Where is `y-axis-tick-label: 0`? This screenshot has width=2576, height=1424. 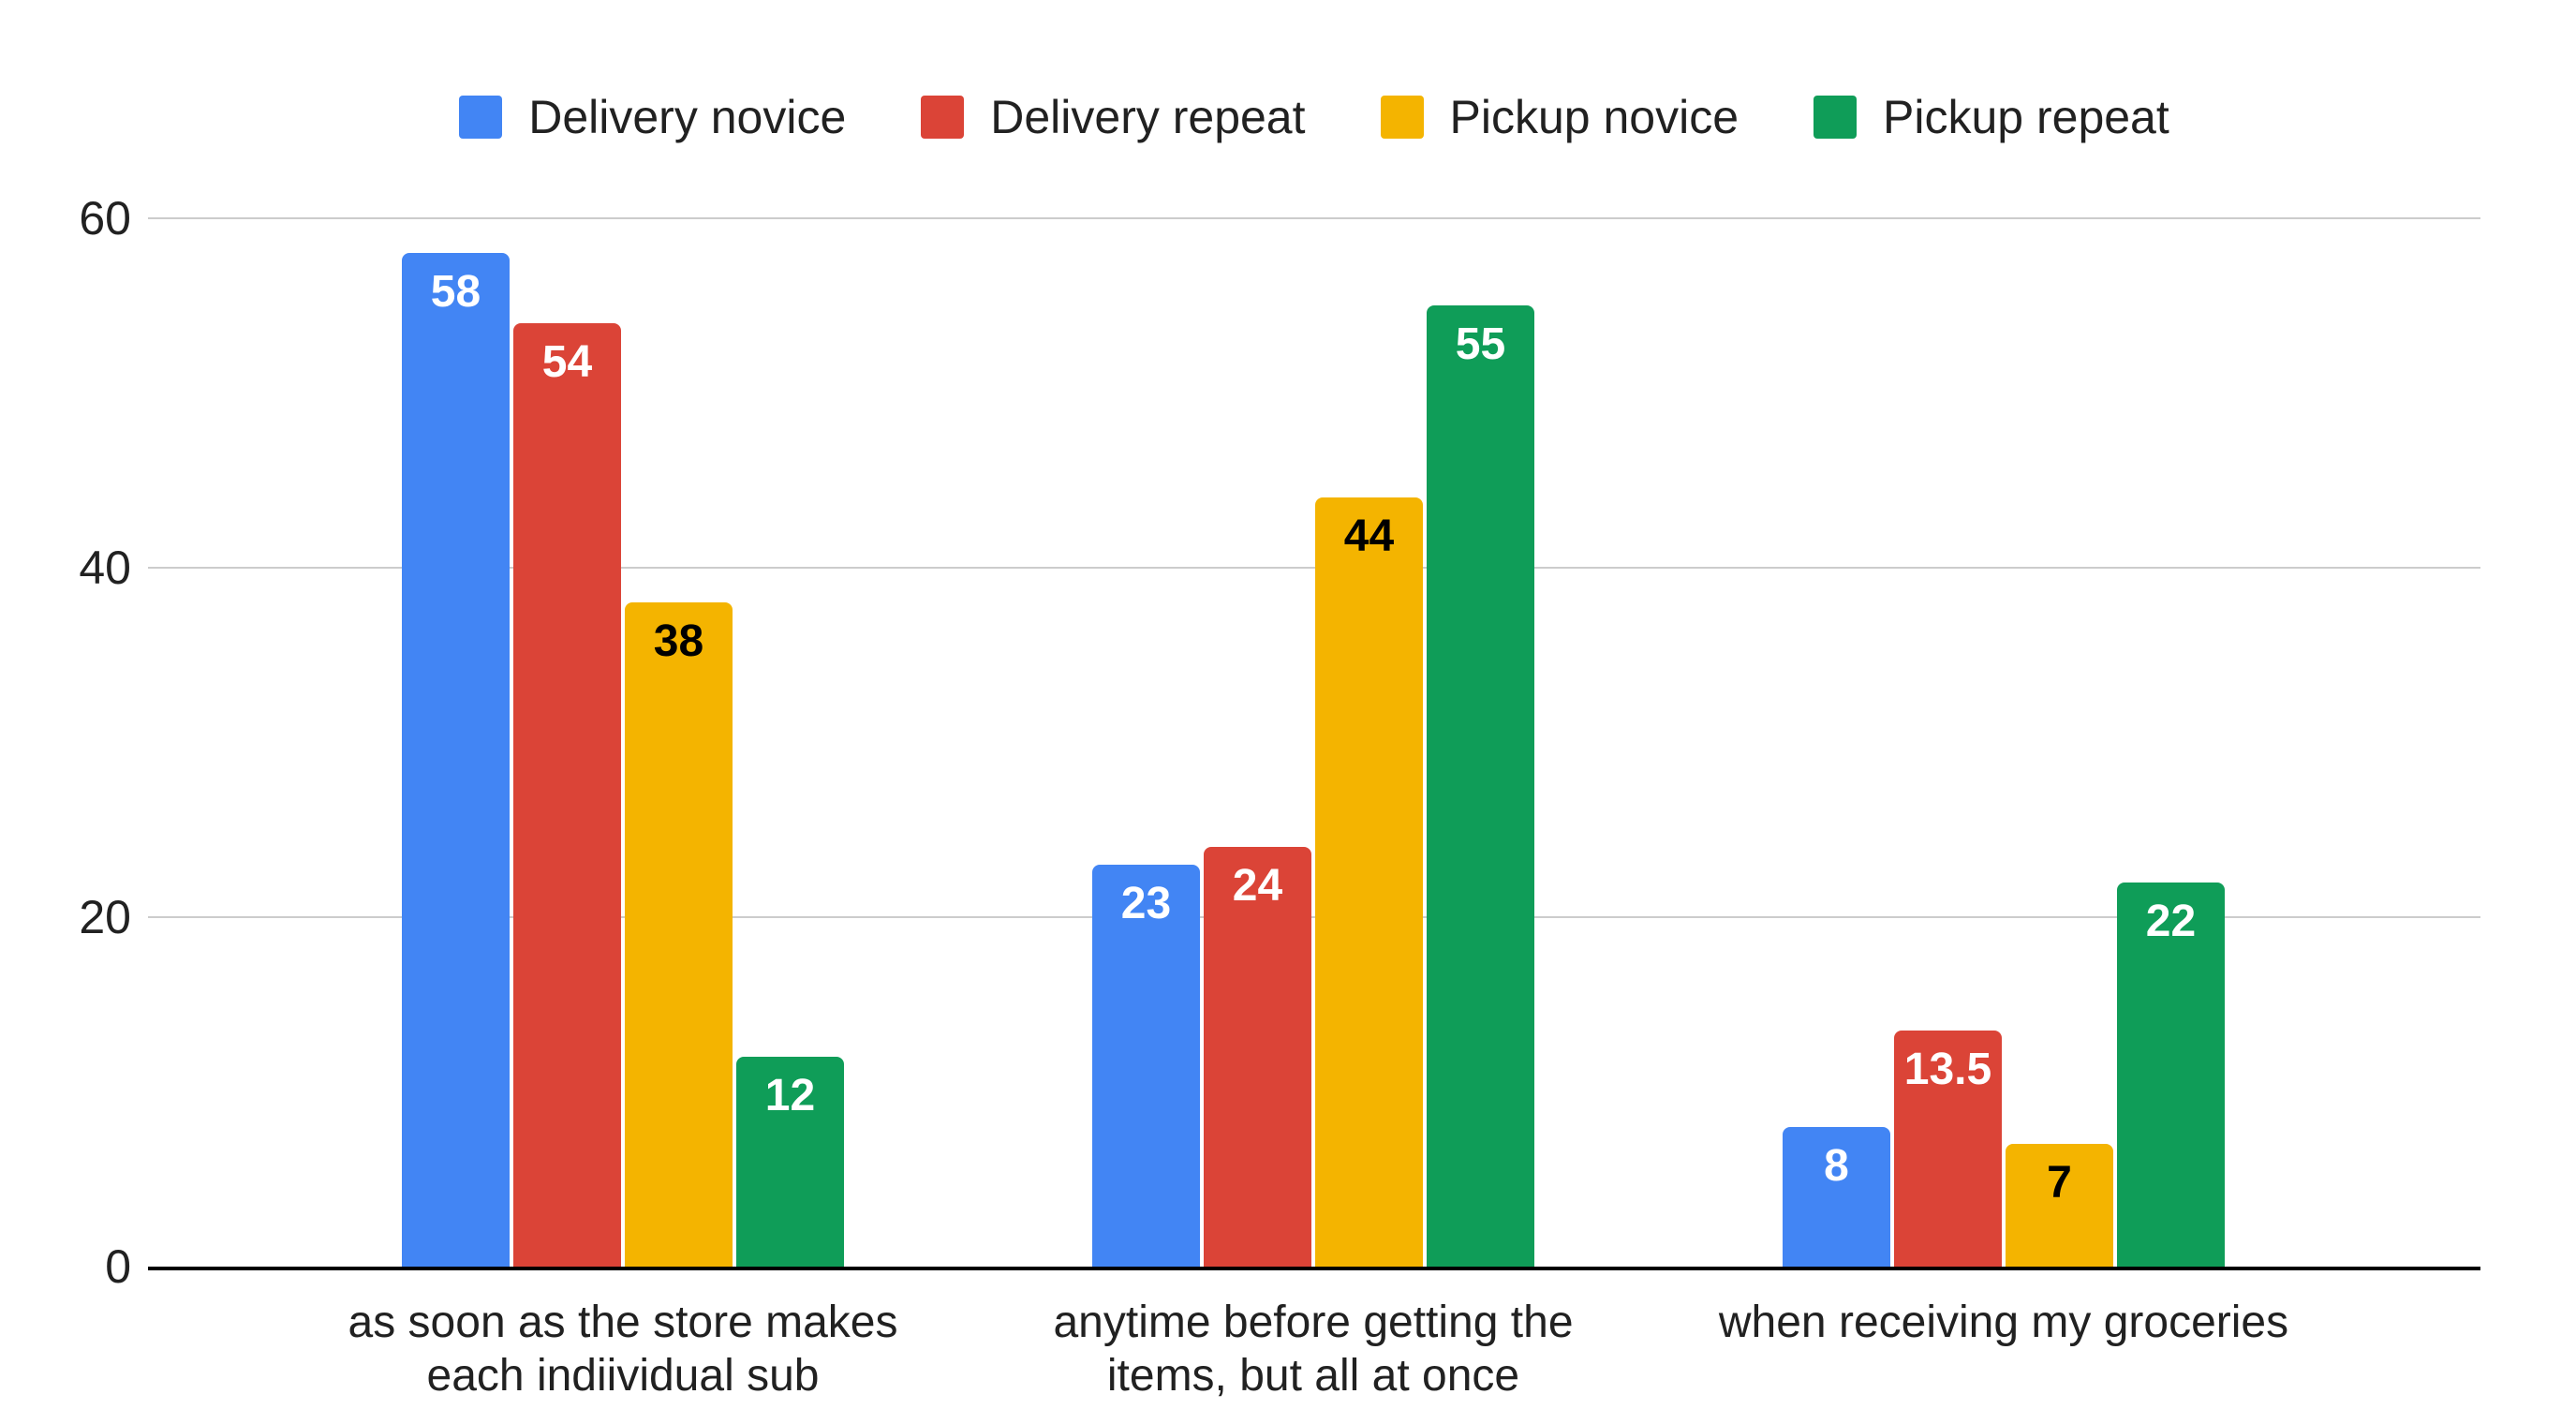 y-axis-tick-label: 0 is located at coordinates (118, 1266).